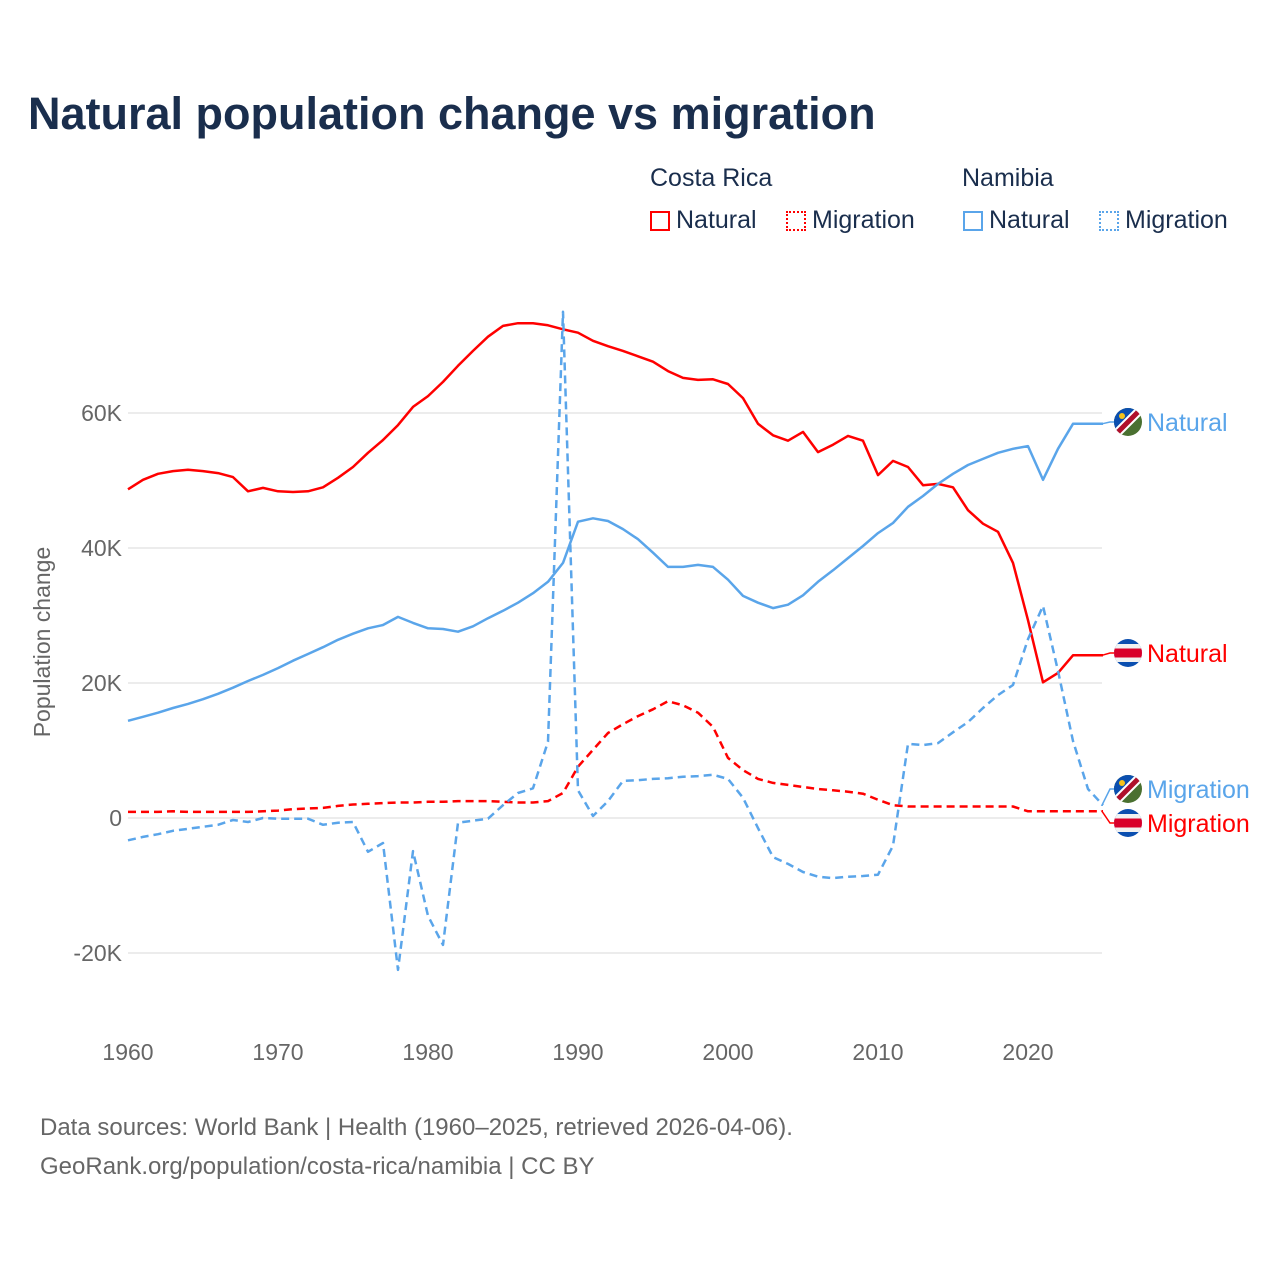 This screenshot has width=1280, height=1280. I want to click on legend-namibia-migration: Migration, so click(1163, 220).